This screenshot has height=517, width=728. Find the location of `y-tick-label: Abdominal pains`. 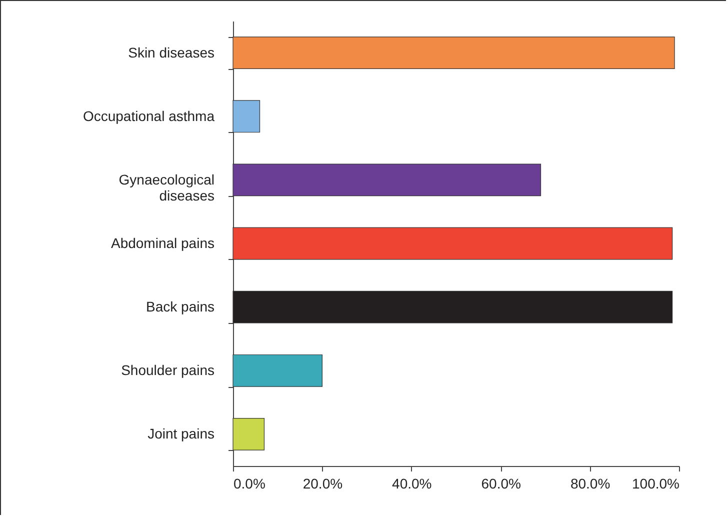

y-tick-label: Abdominal pains is located at coordinates (162, 243).